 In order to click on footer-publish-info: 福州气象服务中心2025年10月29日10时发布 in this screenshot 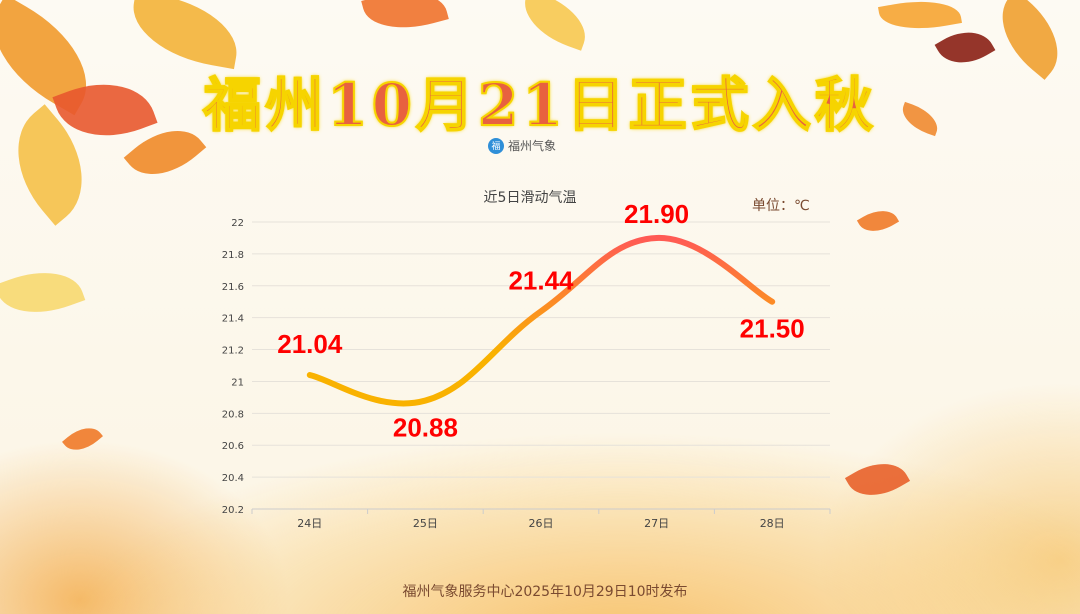, I will do `click(545, 592)`.